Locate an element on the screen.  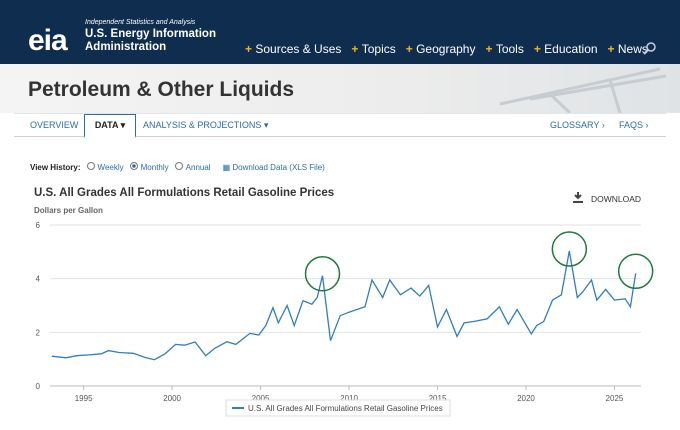
y-axis-label: Dollars per Gallon is located at coordinates (68, 210).